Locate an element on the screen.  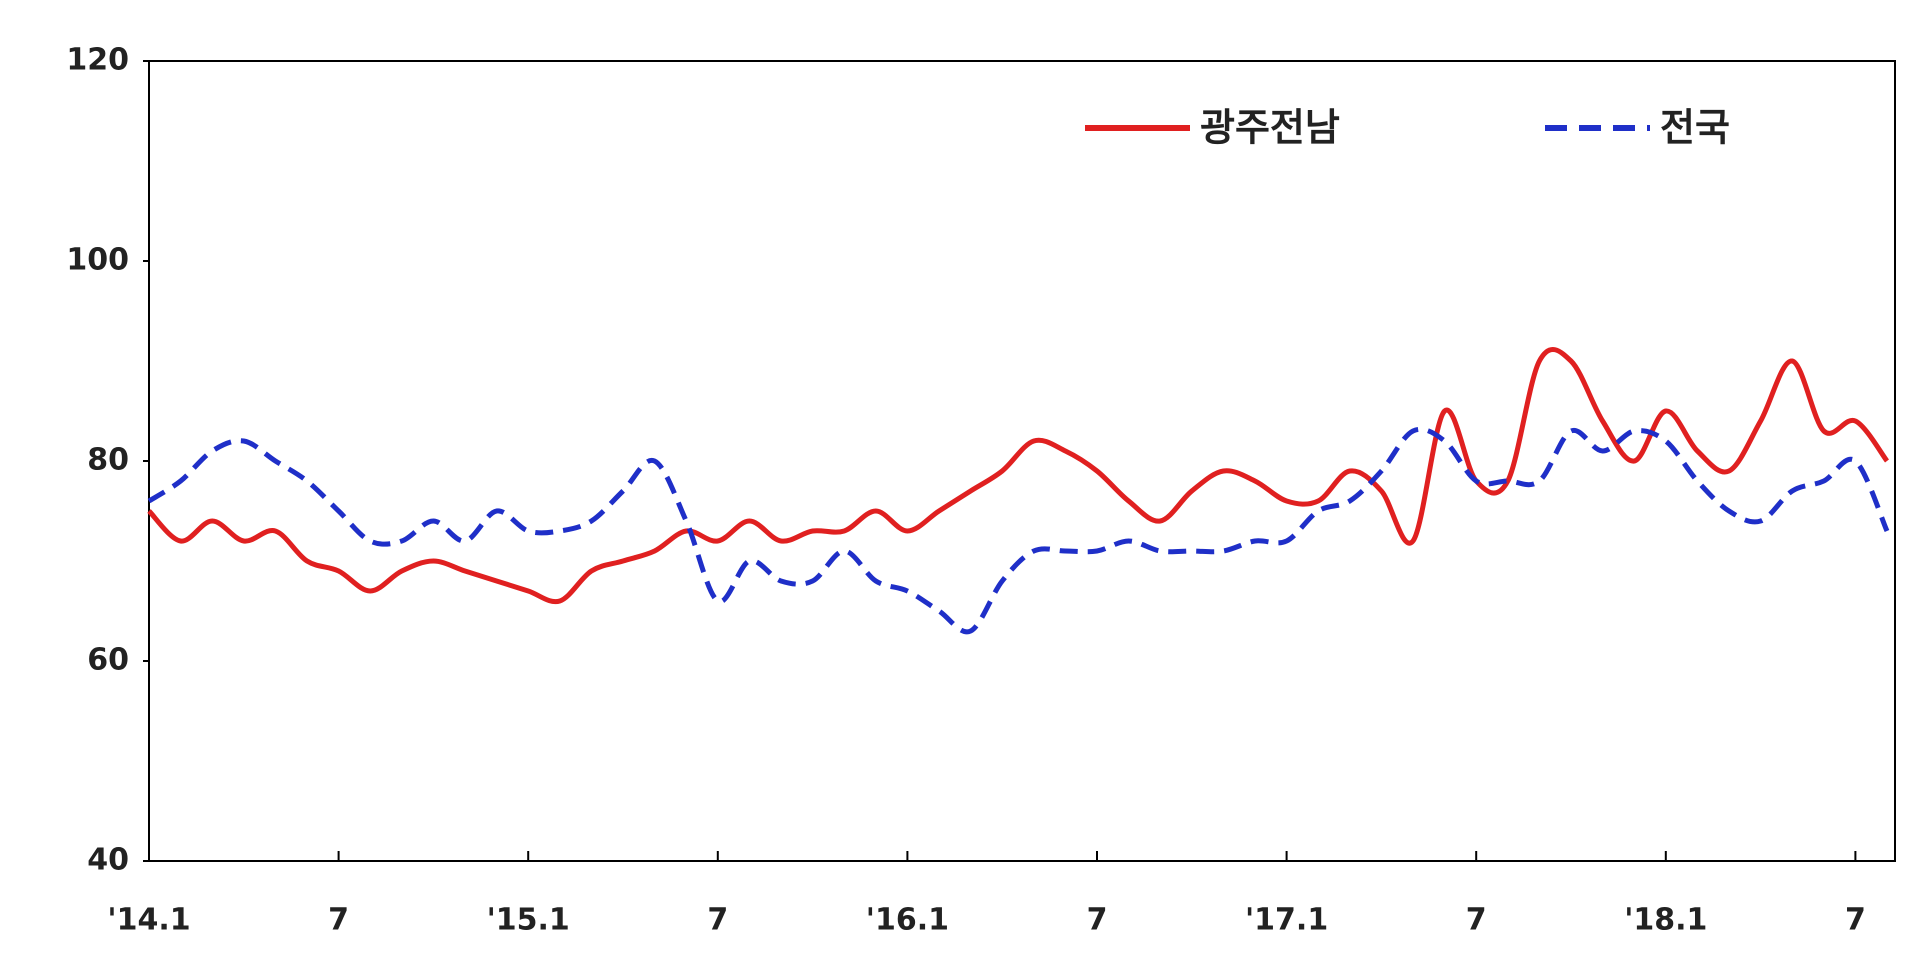
y-tick-label: 80 is located at coordinates (108, 460).